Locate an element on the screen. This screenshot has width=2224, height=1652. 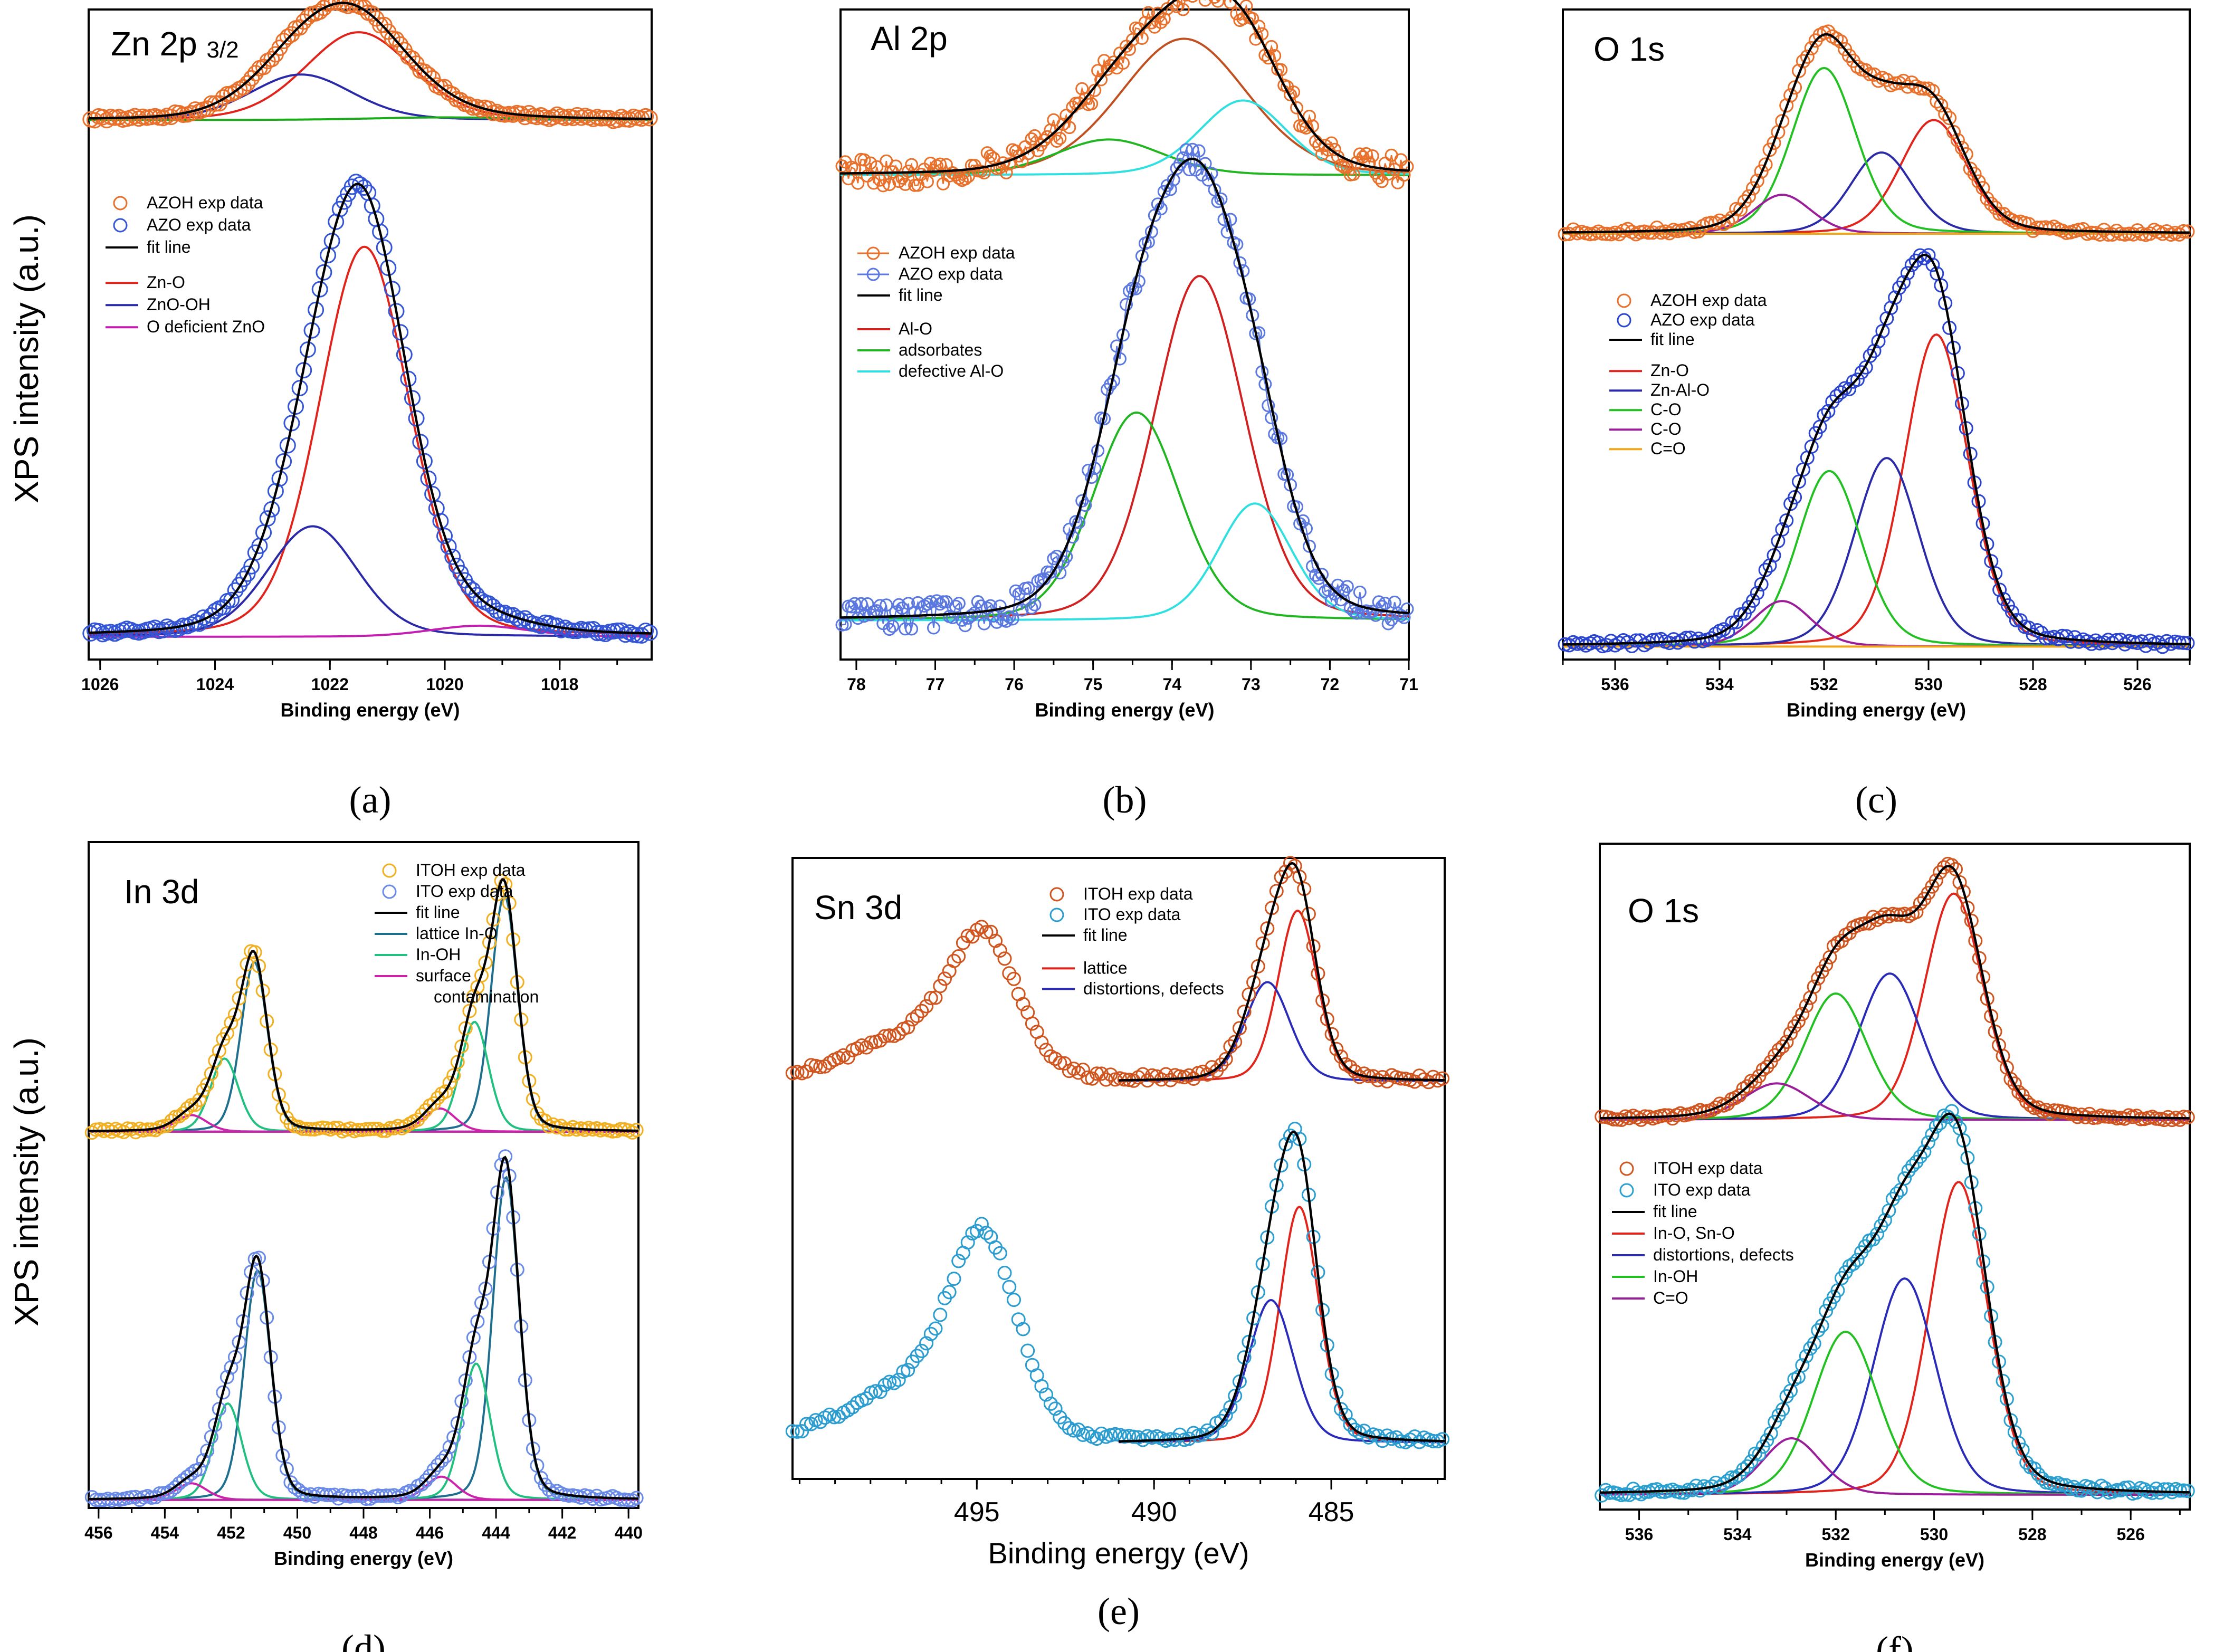
panel-title: Al 2p is located at coordinates (909, 39).